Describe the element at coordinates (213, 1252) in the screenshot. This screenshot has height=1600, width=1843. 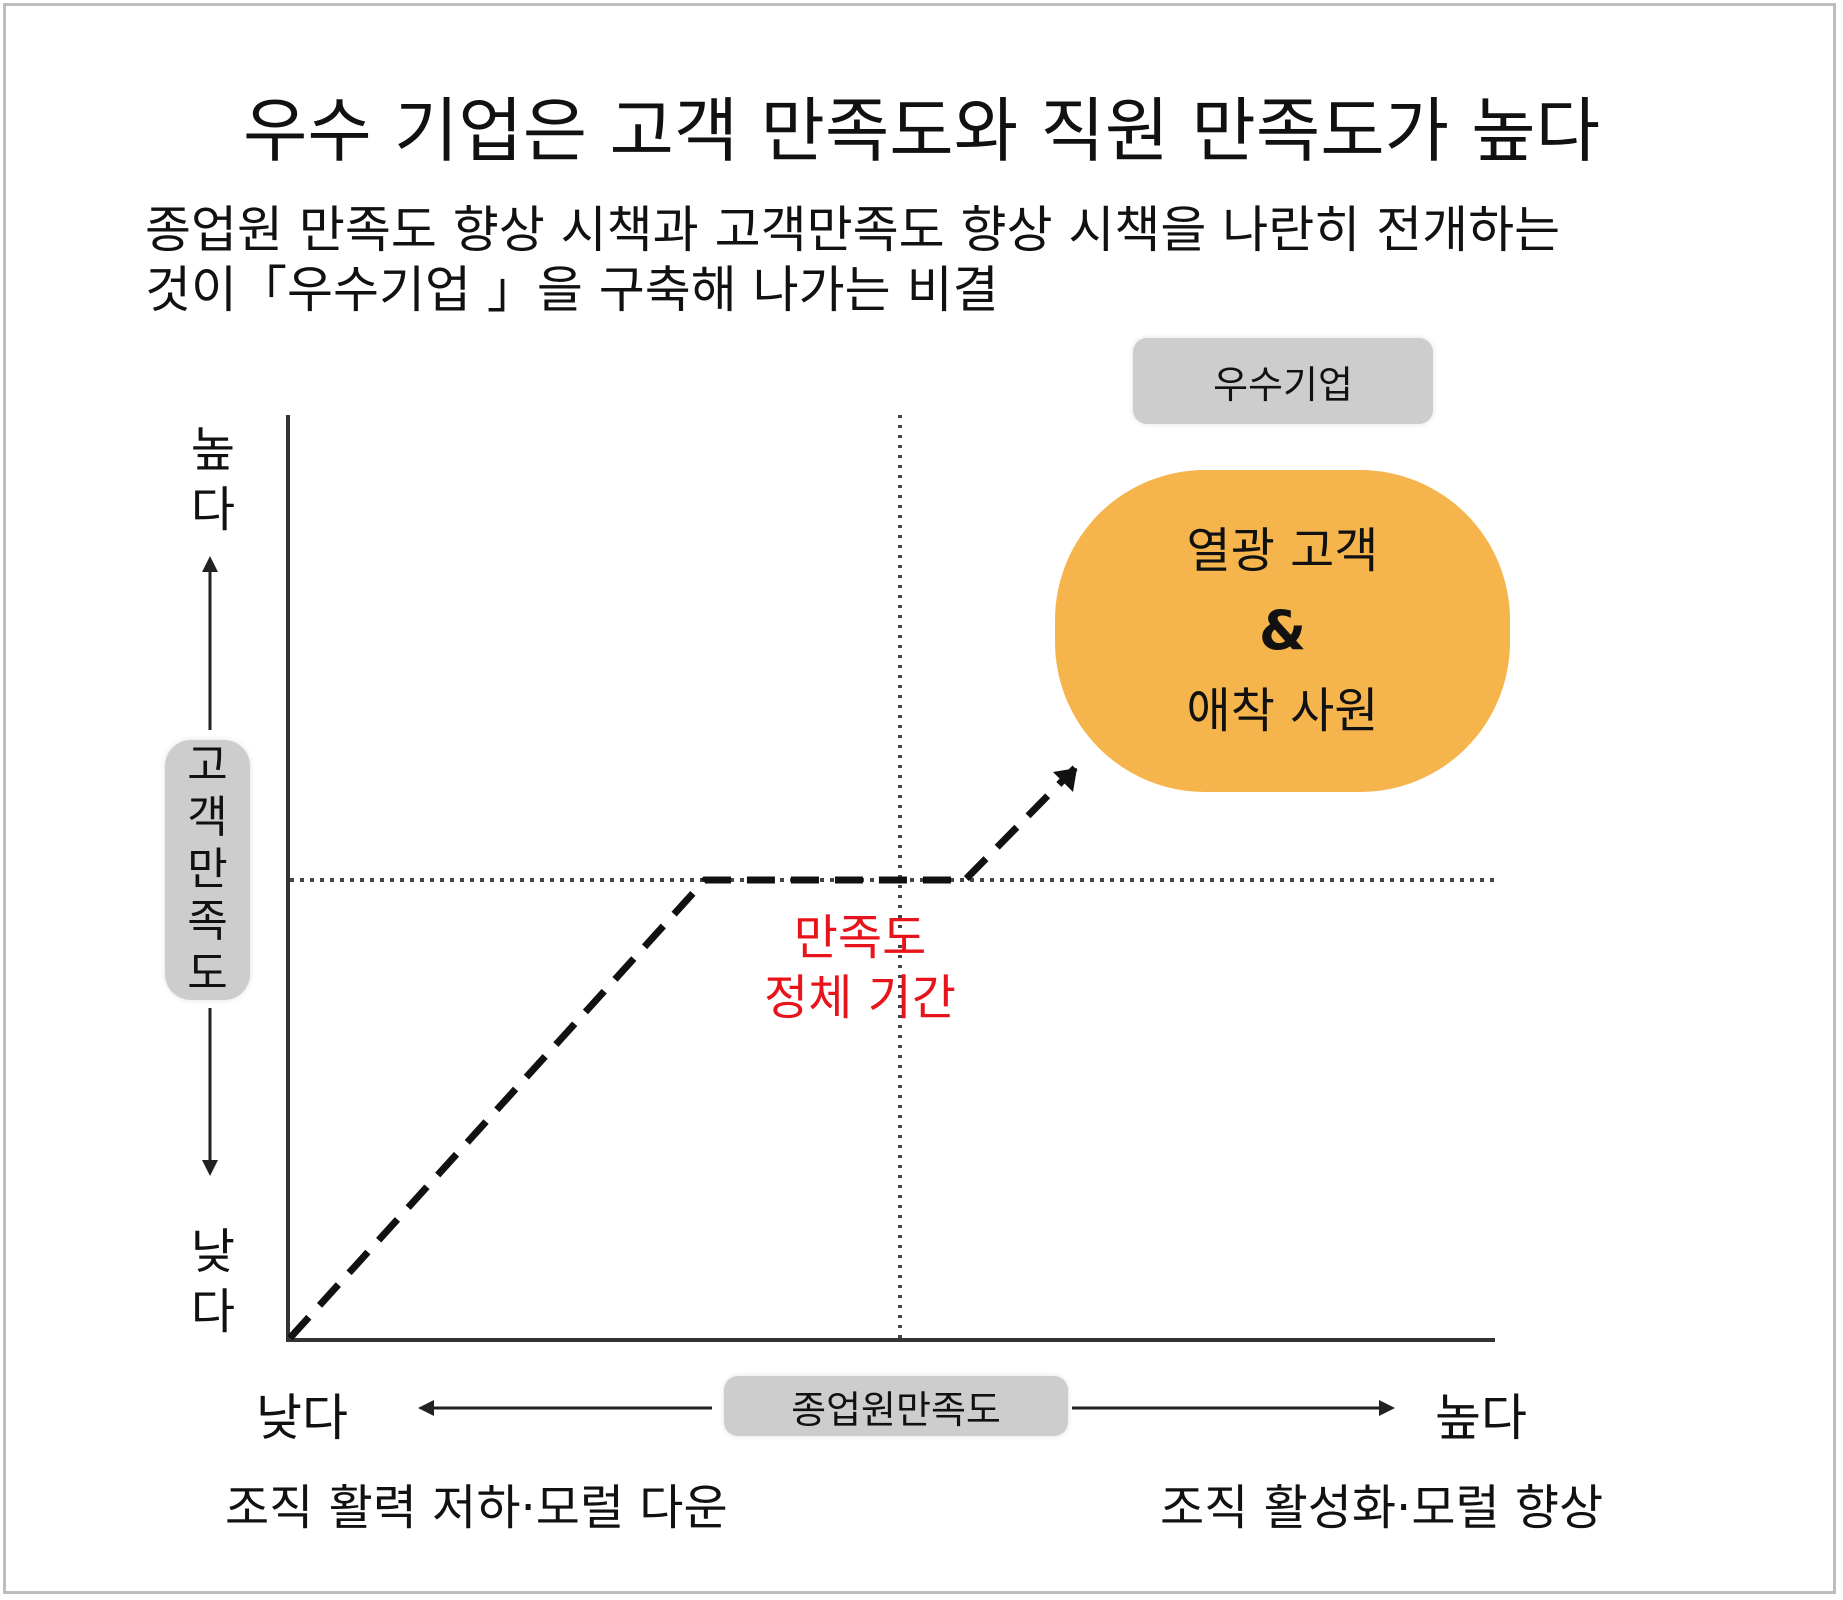
I see `y-low-char: 낮` at that location.